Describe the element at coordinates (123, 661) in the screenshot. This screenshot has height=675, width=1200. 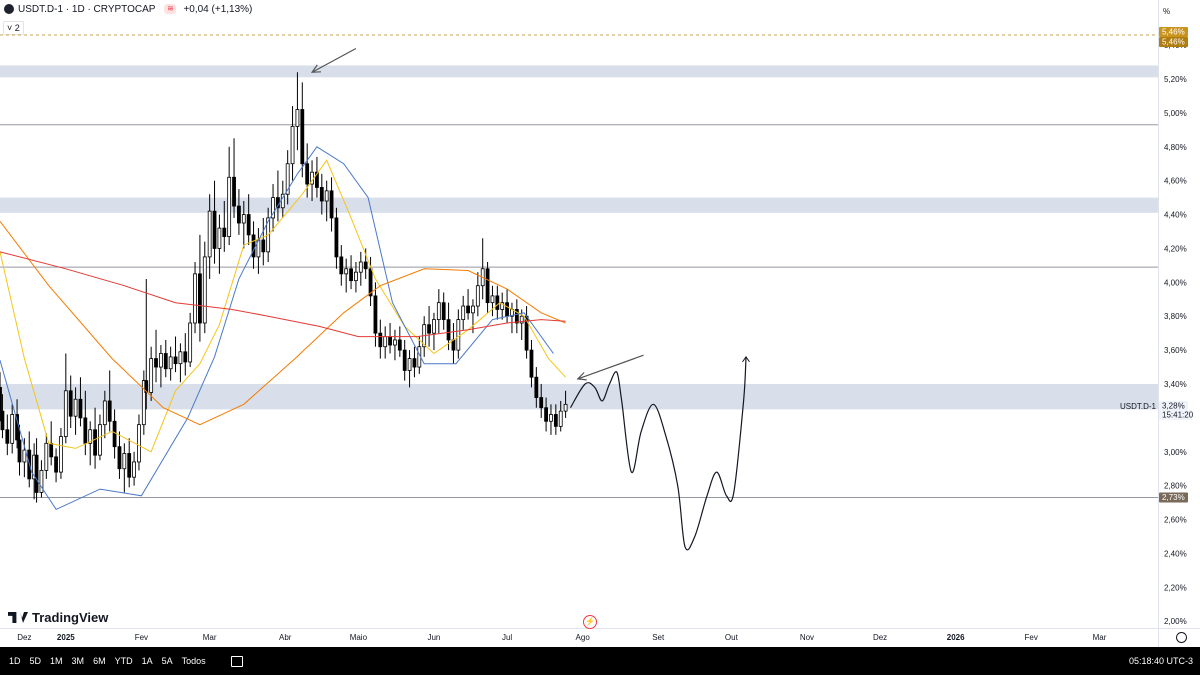
I see `period-button-ytd: YTD` at that location.